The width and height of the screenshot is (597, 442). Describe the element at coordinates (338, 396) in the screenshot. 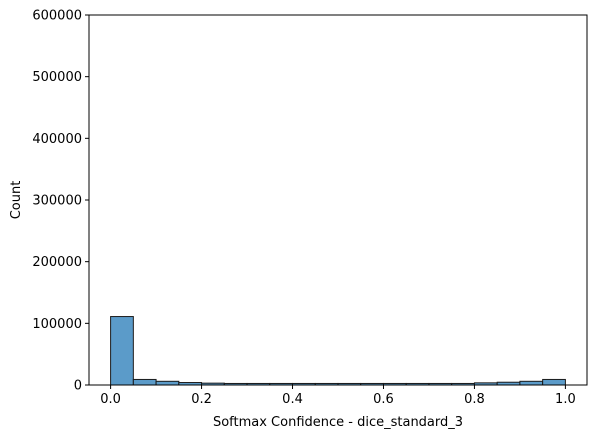

I see `x-axis: 0.0 0.2 0.4 0.6 0.8 1.0` at that location.